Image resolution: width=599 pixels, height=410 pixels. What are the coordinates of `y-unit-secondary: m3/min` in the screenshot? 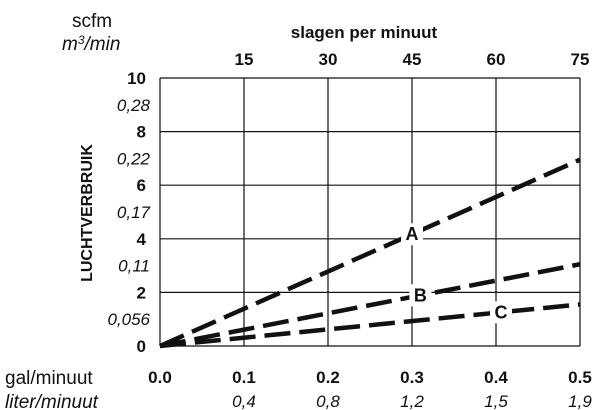 It's located at (91, 44).